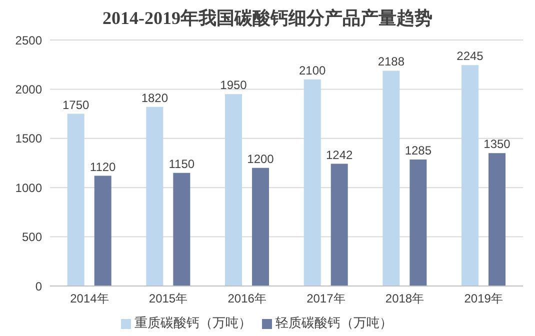  What do you see at coordinates (76, 105) in the screenshot?
I see `data-label: 1750` at bounding box center [76, 105].